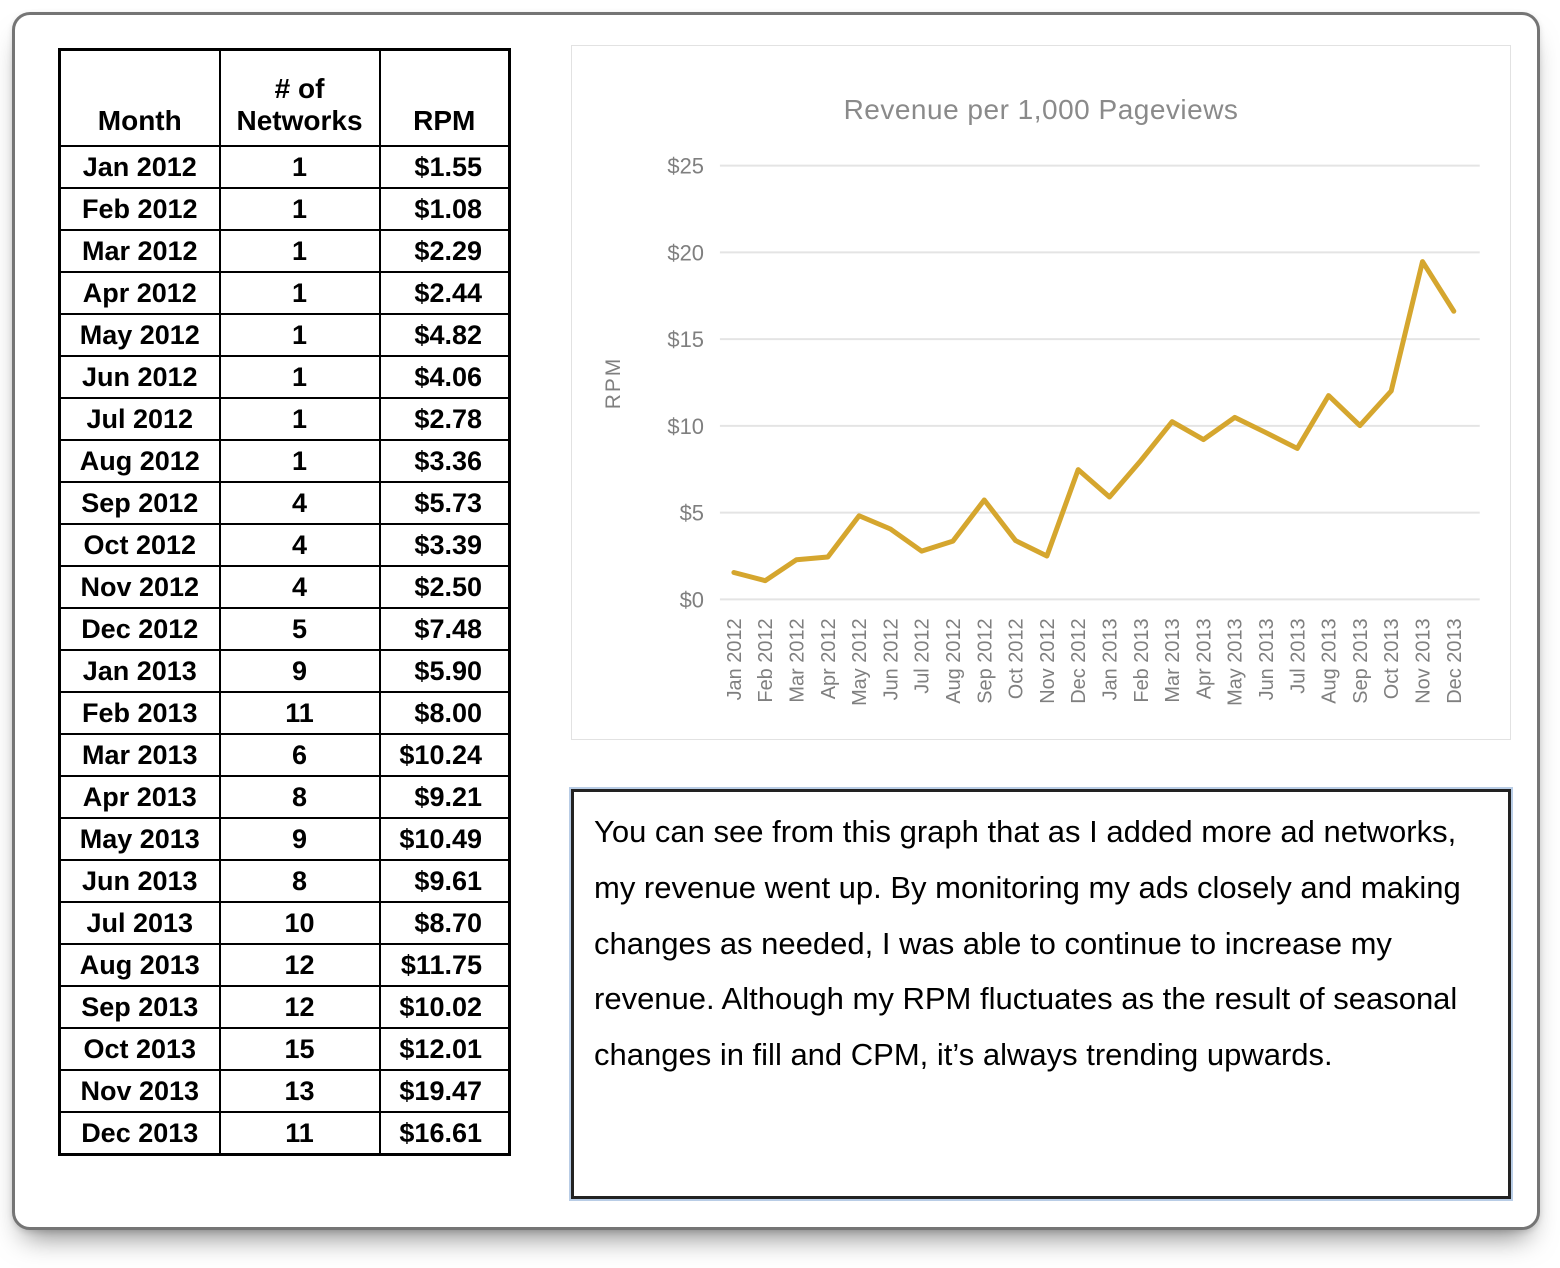  What do you see at coordinates (299, 1007) in the screenshot?
I see `networks-cell: 12` at bounding box center [299, 1007].